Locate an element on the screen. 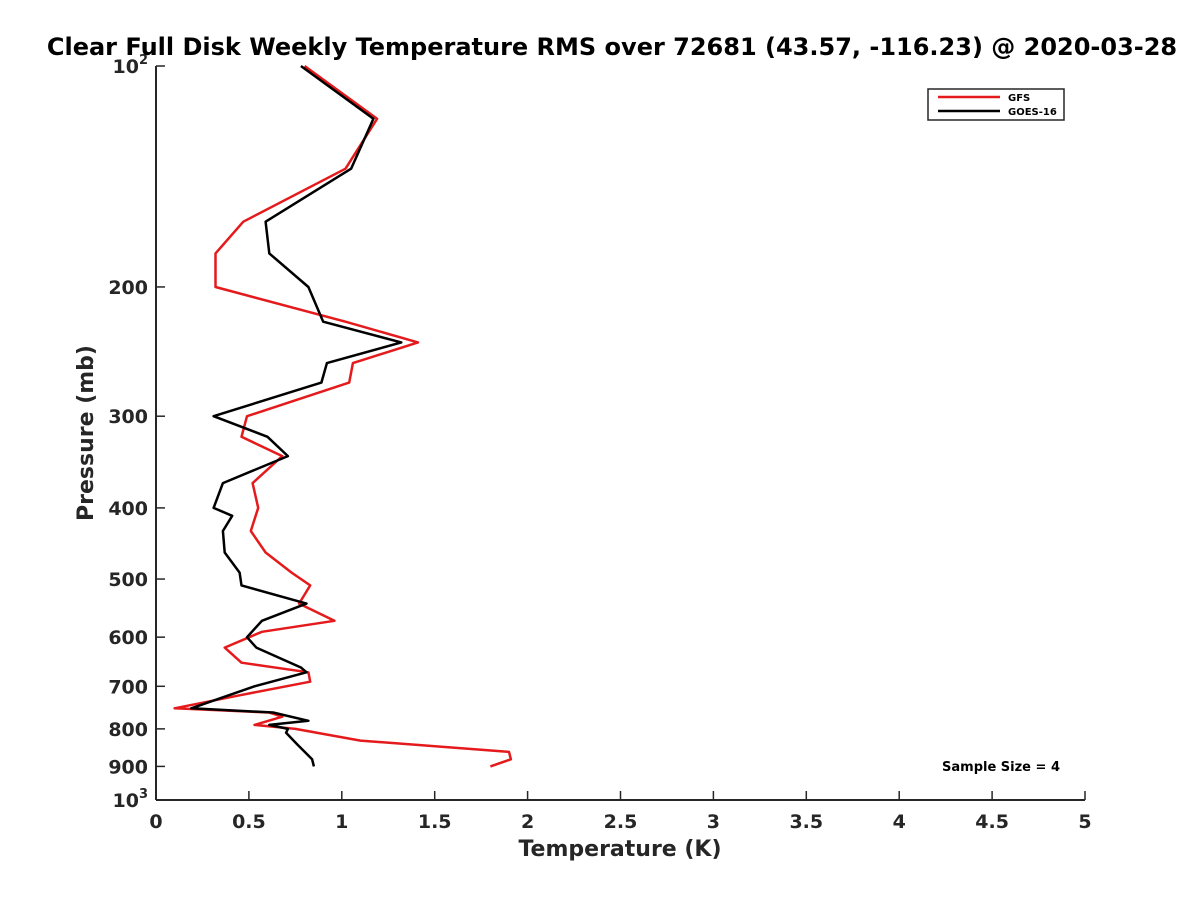 This screenshot has width=1200, height=900. x-tick-label: 2.5 is located at coordinates (621, 822).